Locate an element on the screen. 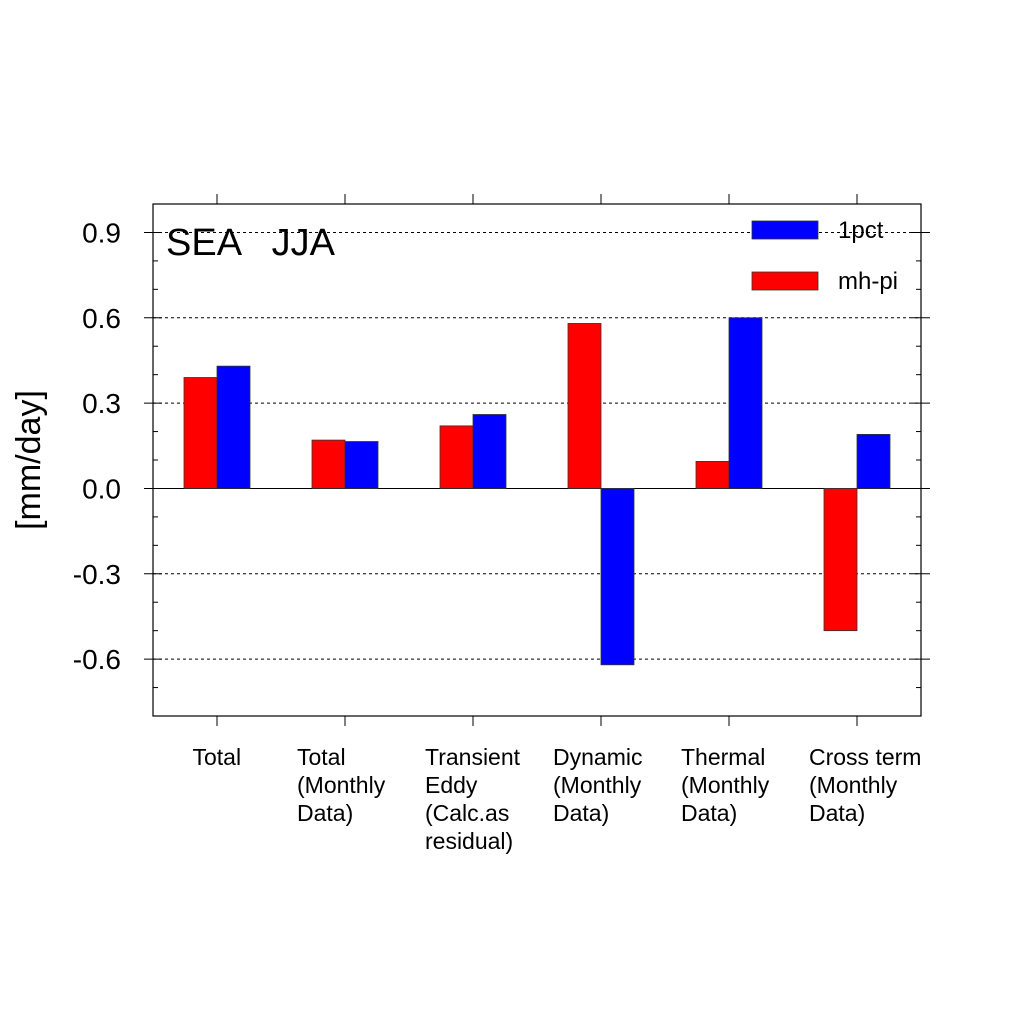  category-label: Total (Monthly Data) is located at coordinates (341, 785).